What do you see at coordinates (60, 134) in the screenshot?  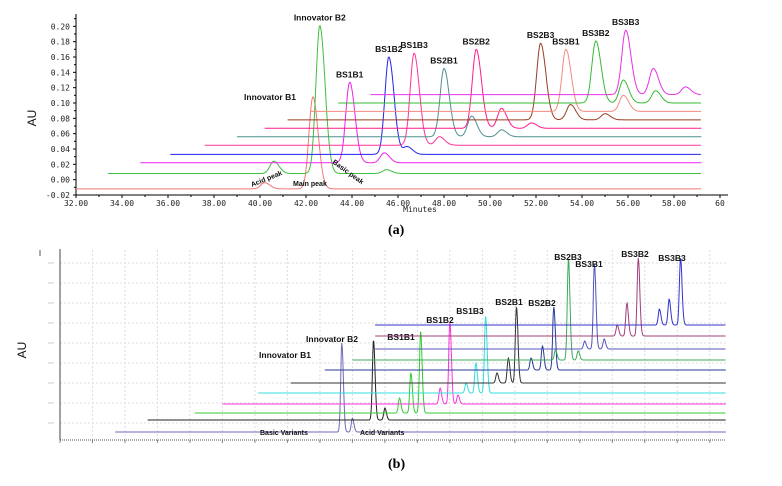 I see `y-tick-label: 0.06` at bounding box center [60, 134].